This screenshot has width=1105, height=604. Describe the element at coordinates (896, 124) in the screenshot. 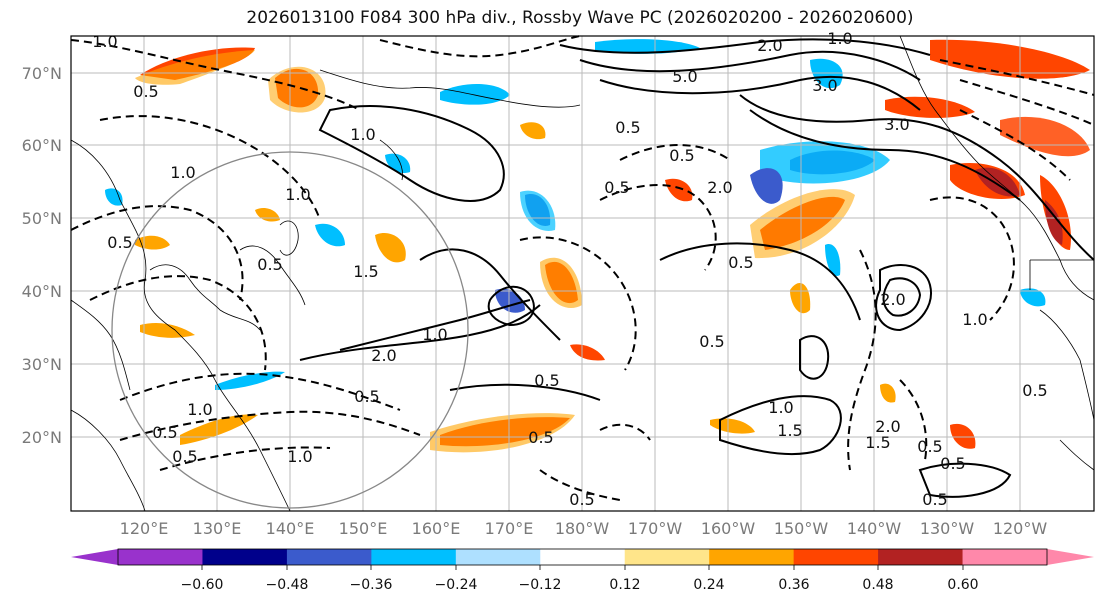

I see `contour-label: 3.0` at that location.